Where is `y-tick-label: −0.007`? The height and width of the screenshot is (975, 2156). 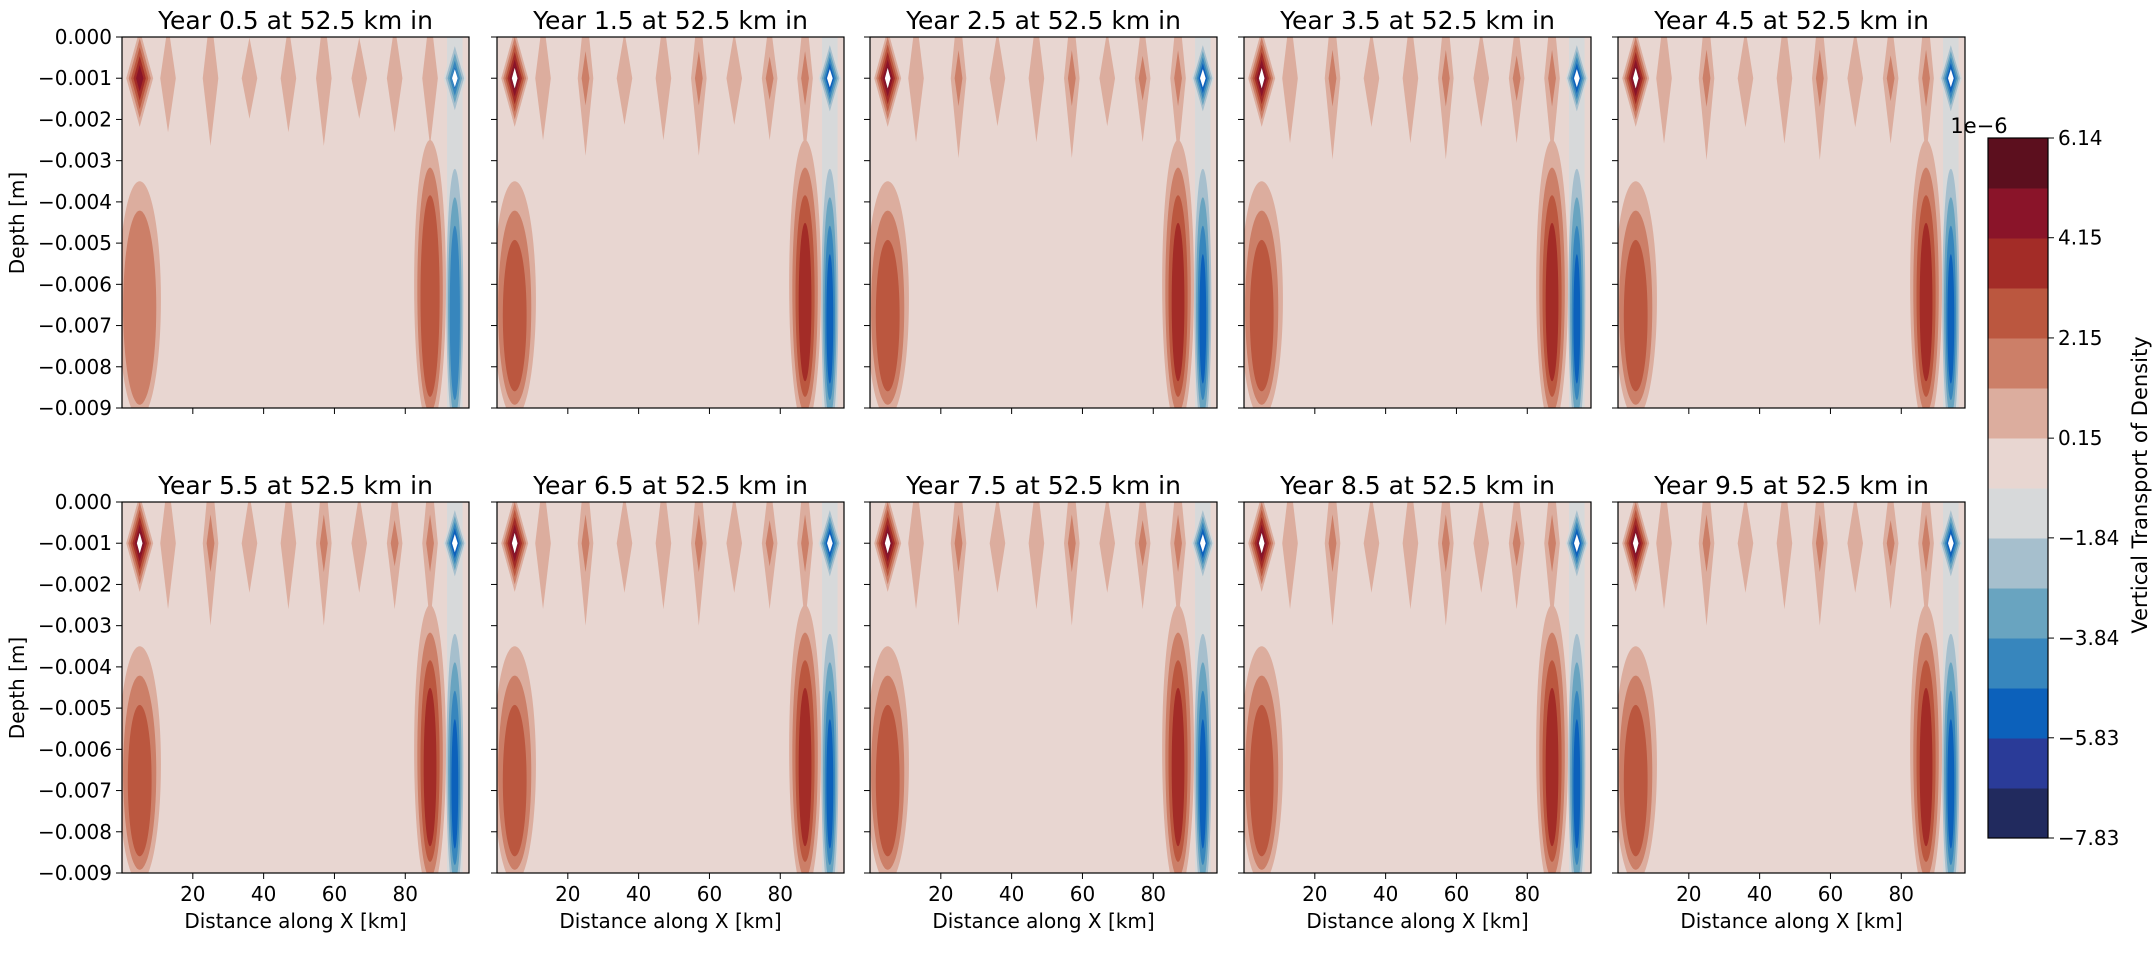
y-tick-label: −0.007 is located at coordinates (75, 791).